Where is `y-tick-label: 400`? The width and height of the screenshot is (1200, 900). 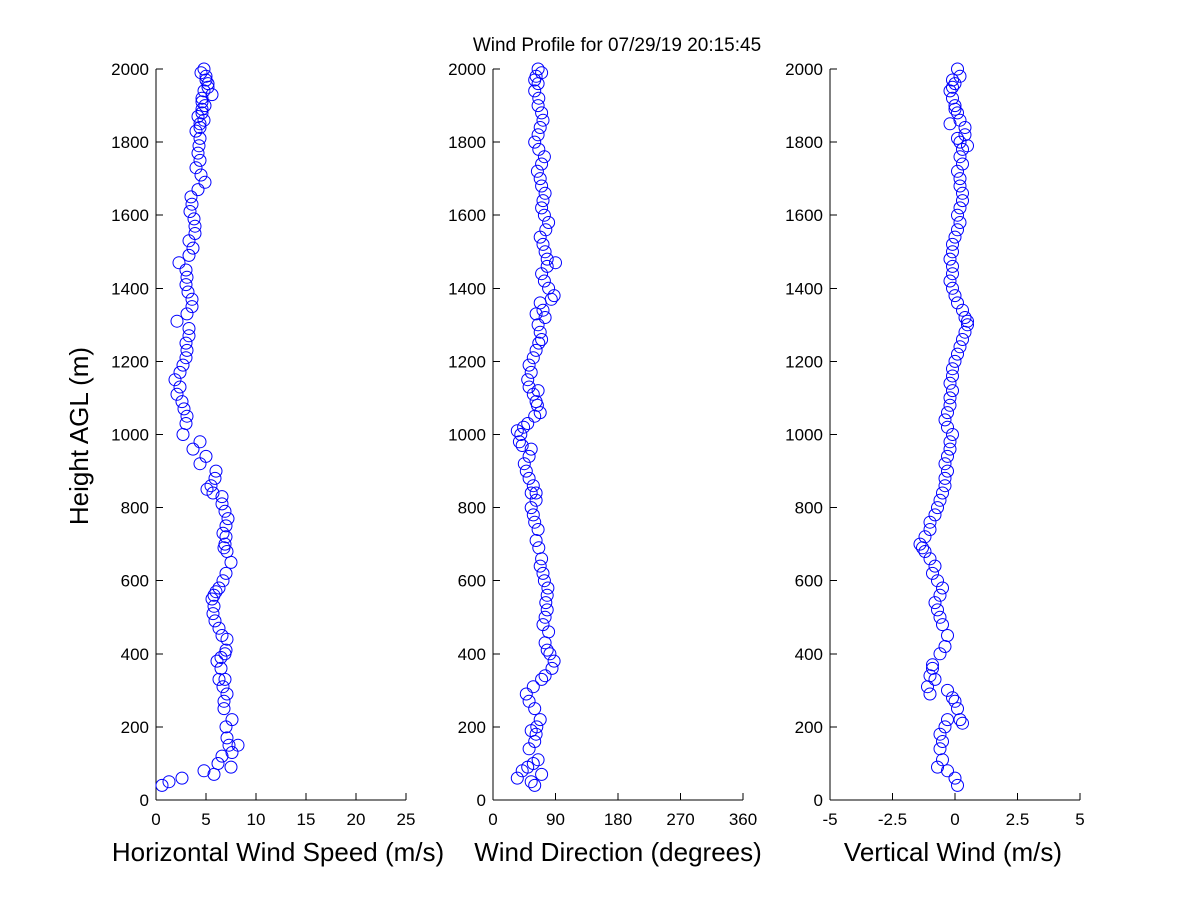 y-tick-label: 400 is located at coordinates (135, 654).